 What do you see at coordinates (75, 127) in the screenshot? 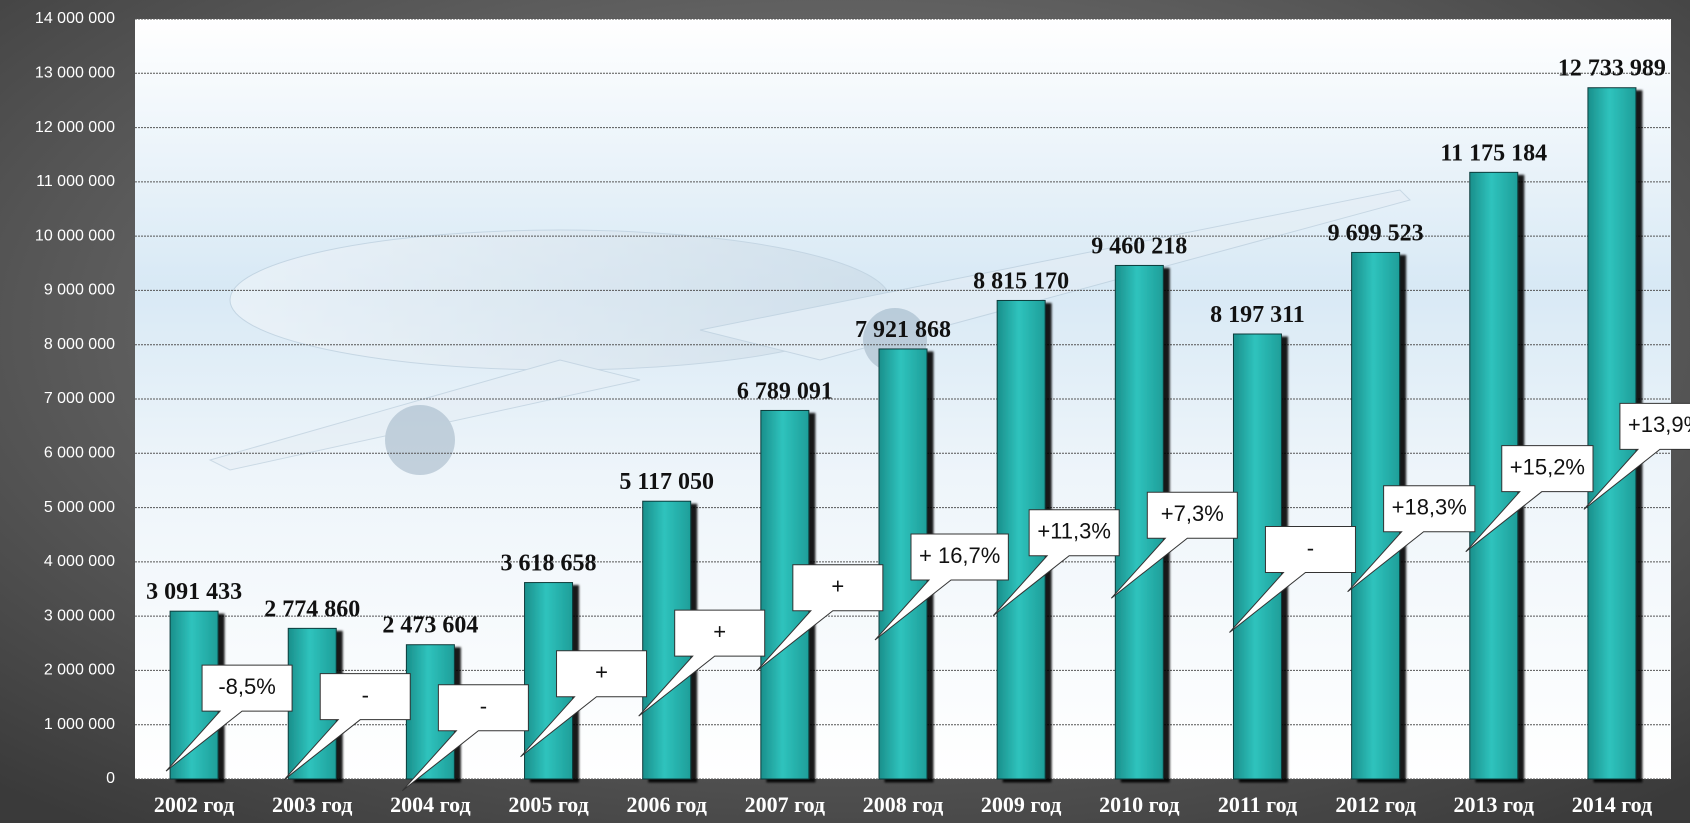
I see `y-tick-label: 12 000 000` at bounding box center [75, 127].